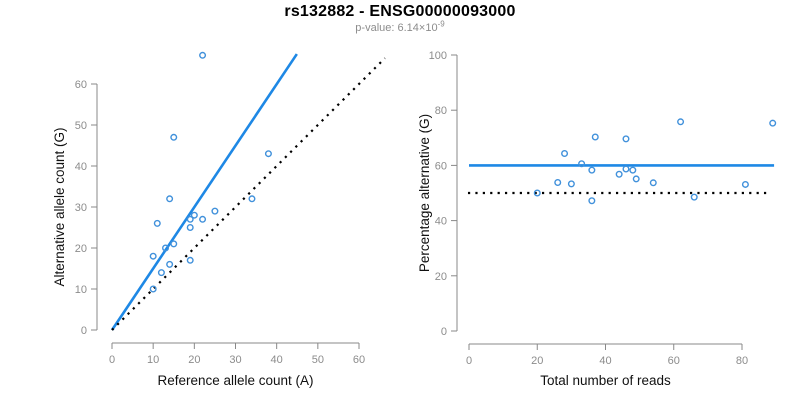 The width and height of the screenshot is (800, 400). What do you see at coordinates (235, 380) in the screenshot?
I see `x-axis-title: Reference allele count (A)` at bounding box center [235, 380].